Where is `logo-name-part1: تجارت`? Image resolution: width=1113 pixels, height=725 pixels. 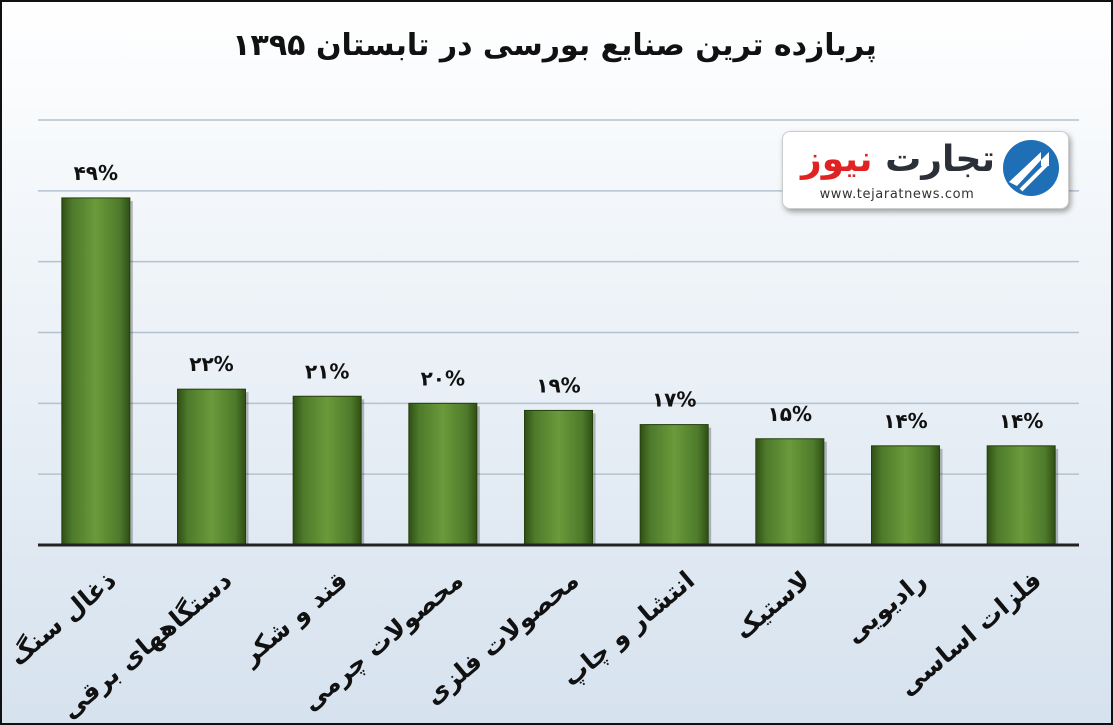
logo-name-part1: تجارت is located at coordinates (940, 159).